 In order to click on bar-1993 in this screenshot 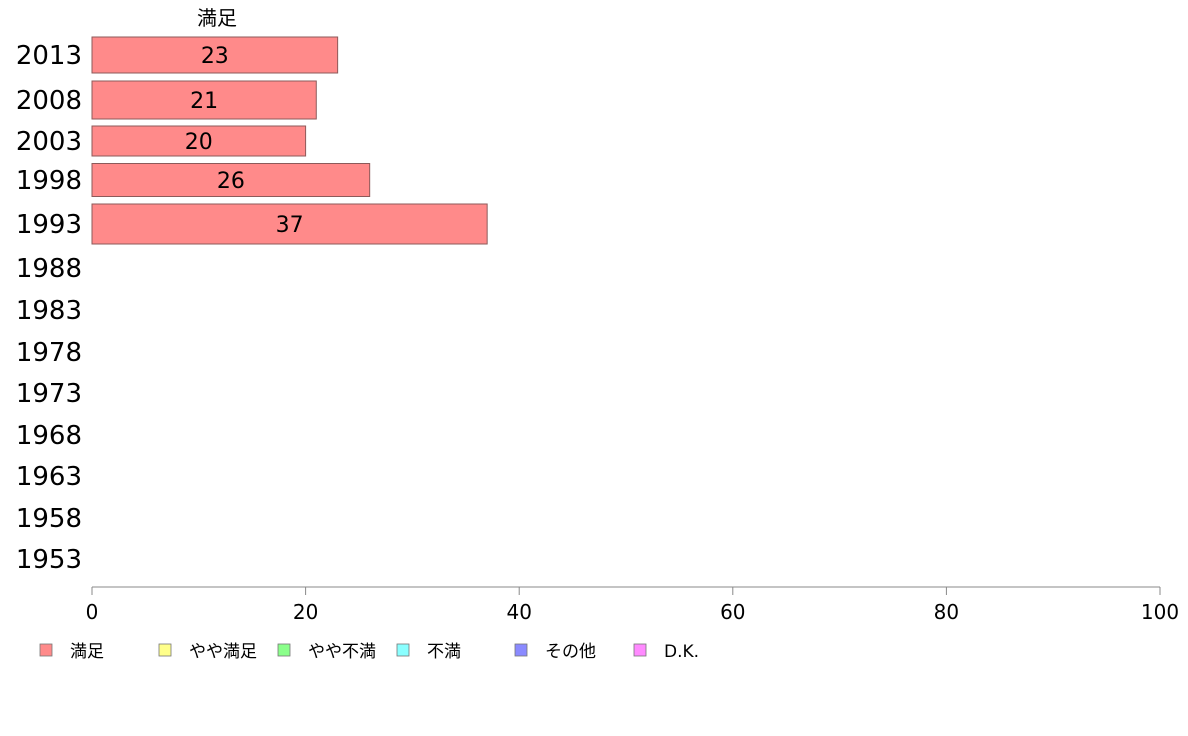, I will do `click(289, 224)`.